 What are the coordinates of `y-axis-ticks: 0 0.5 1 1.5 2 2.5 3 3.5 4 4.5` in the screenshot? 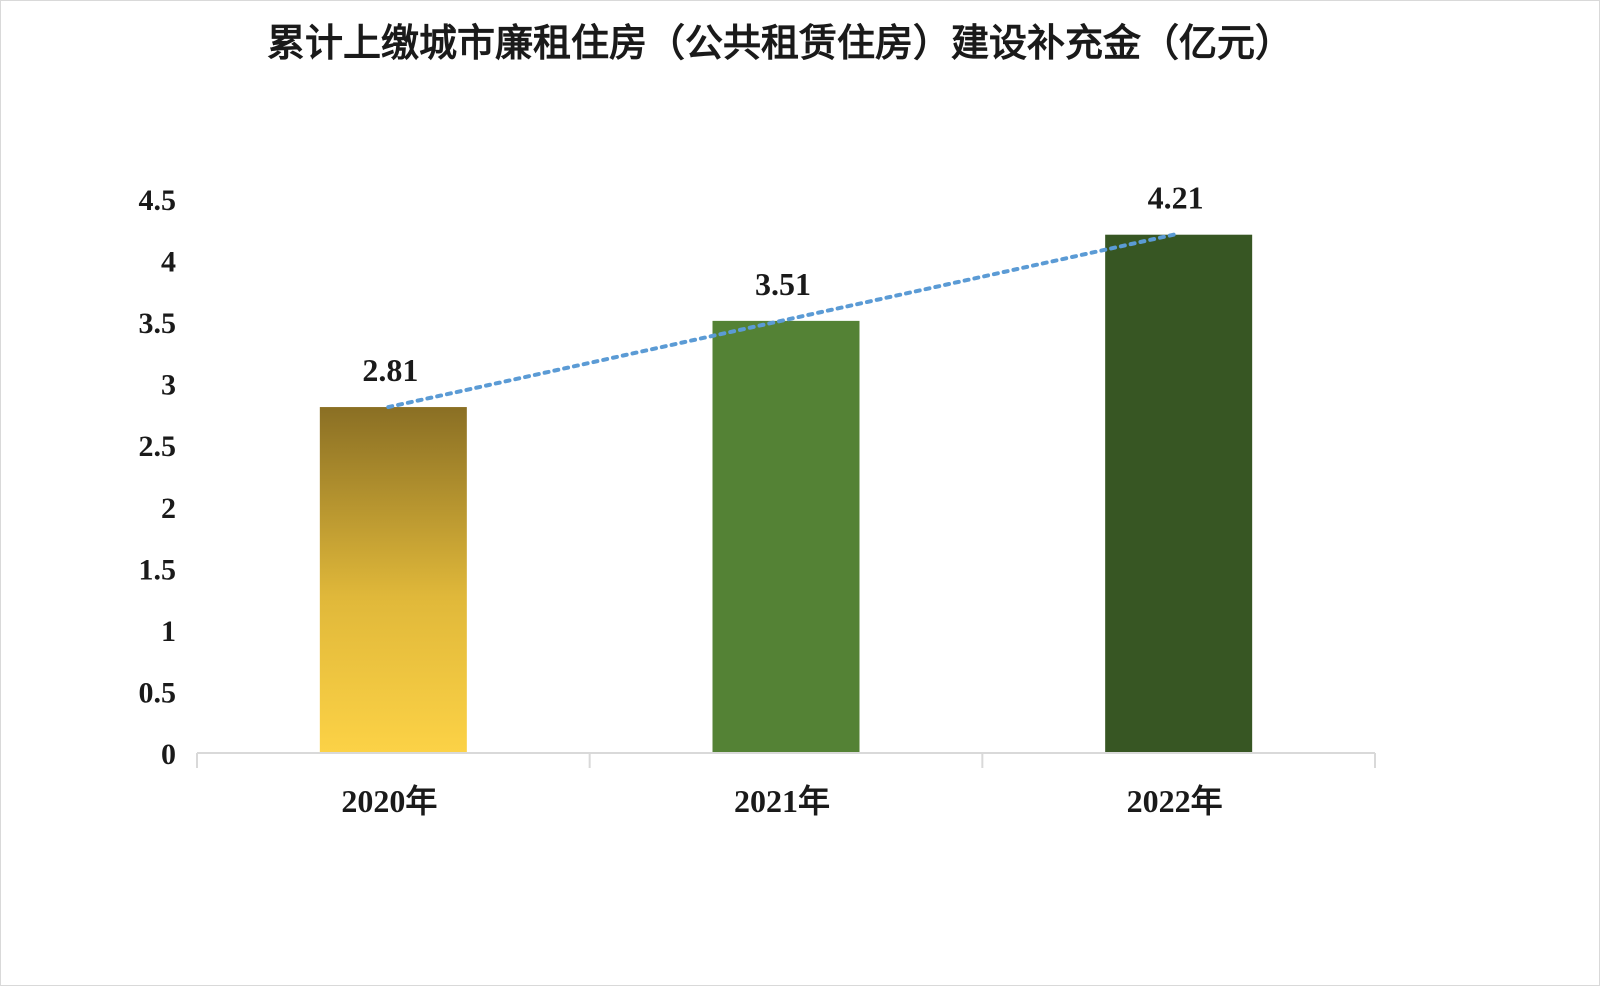 It's located at (158, 477).